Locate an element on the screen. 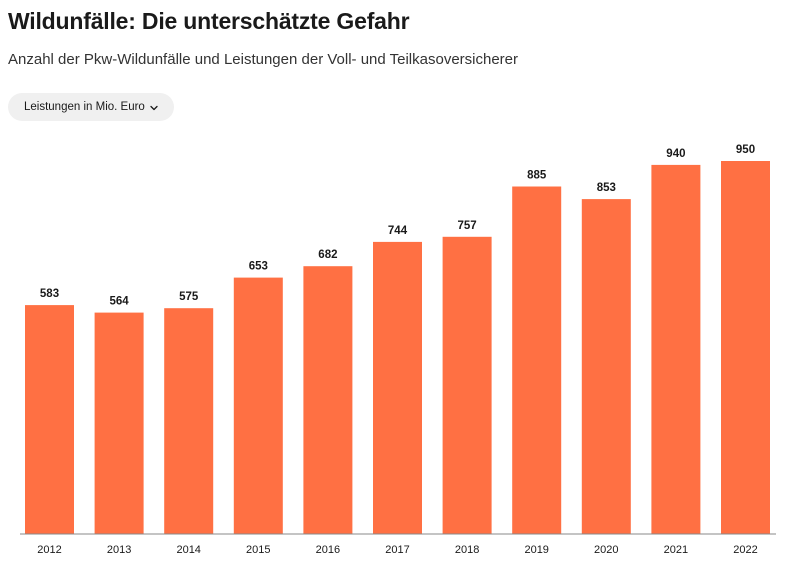 The width and height of the screenshot is (793, 565). value-label-2020: 853 is located at coordinates (606, 188).